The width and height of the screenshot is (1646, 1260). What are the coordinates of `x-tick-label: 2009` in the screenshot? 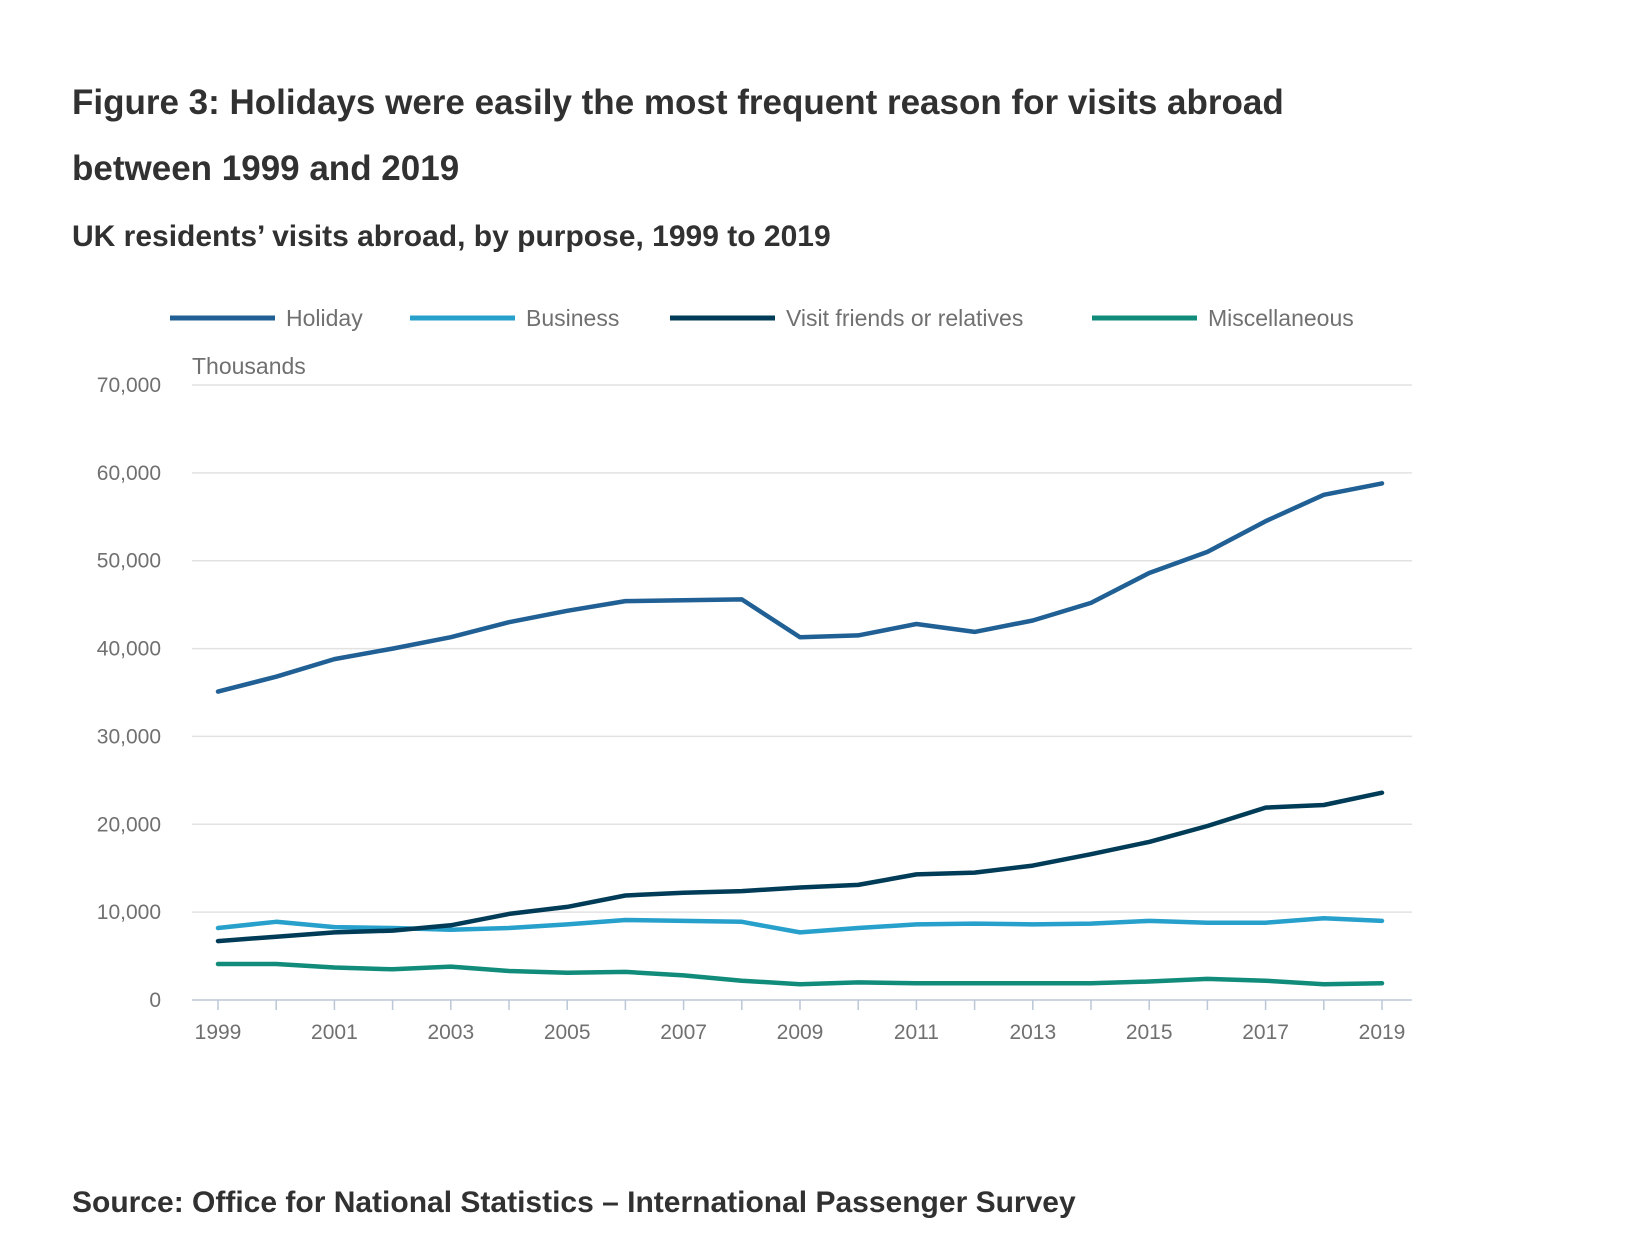 It's located at (800, 1032).